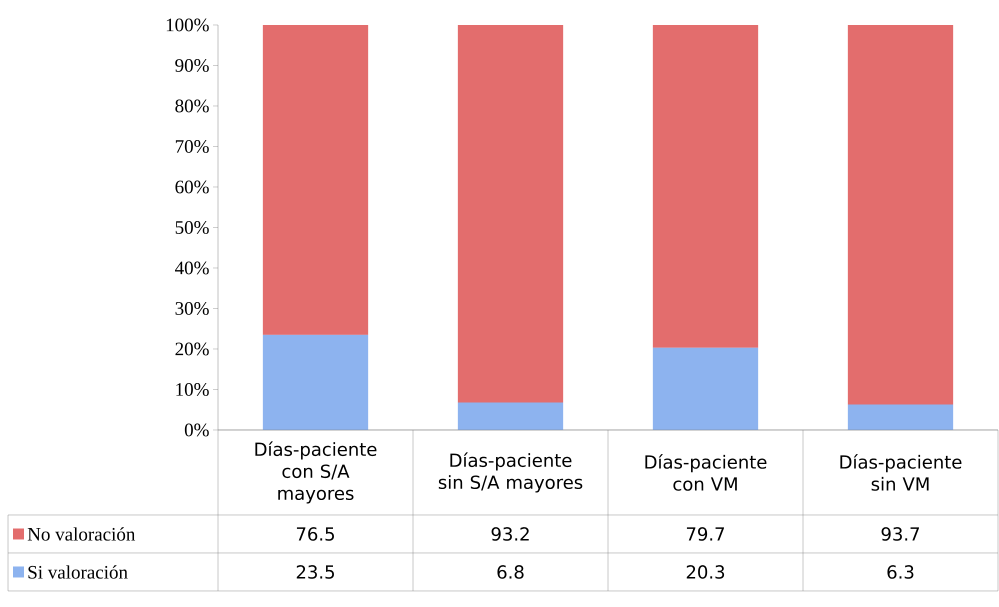  Describe the element at coordinates (510, 472) in the screenshot. I see `x-tick-label: Días-paciente sin S/A mayores` at that location.